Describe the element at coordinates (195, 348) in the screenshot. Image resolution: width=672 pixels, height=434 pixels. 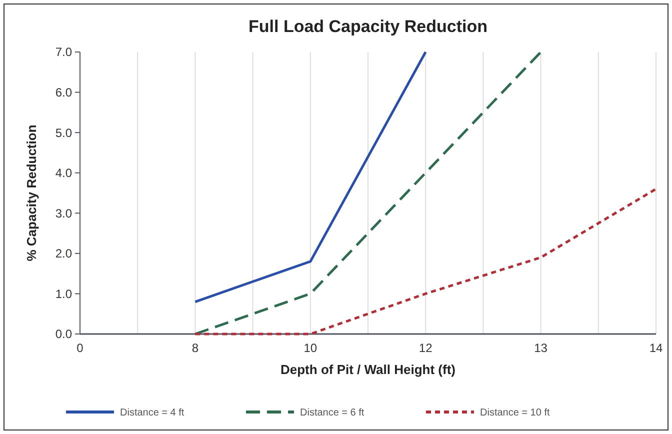
I see `x-tick-label: 8` at that location.